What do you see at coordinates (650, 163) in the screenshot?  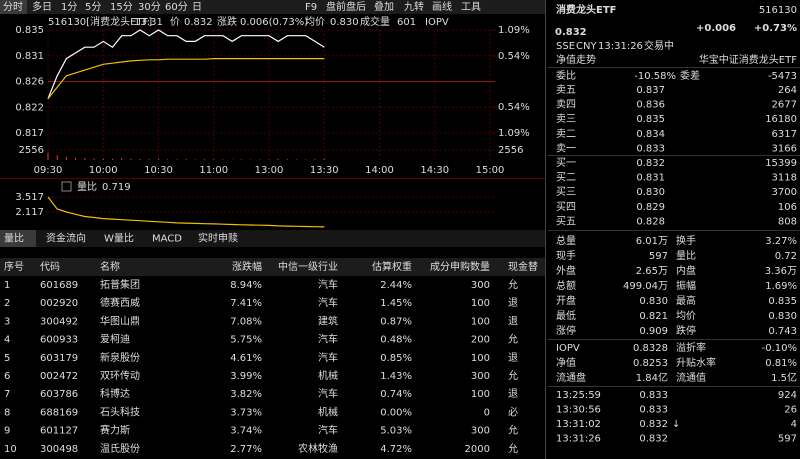 I see `book-price: 0.832` at bounding box center [650, 163].